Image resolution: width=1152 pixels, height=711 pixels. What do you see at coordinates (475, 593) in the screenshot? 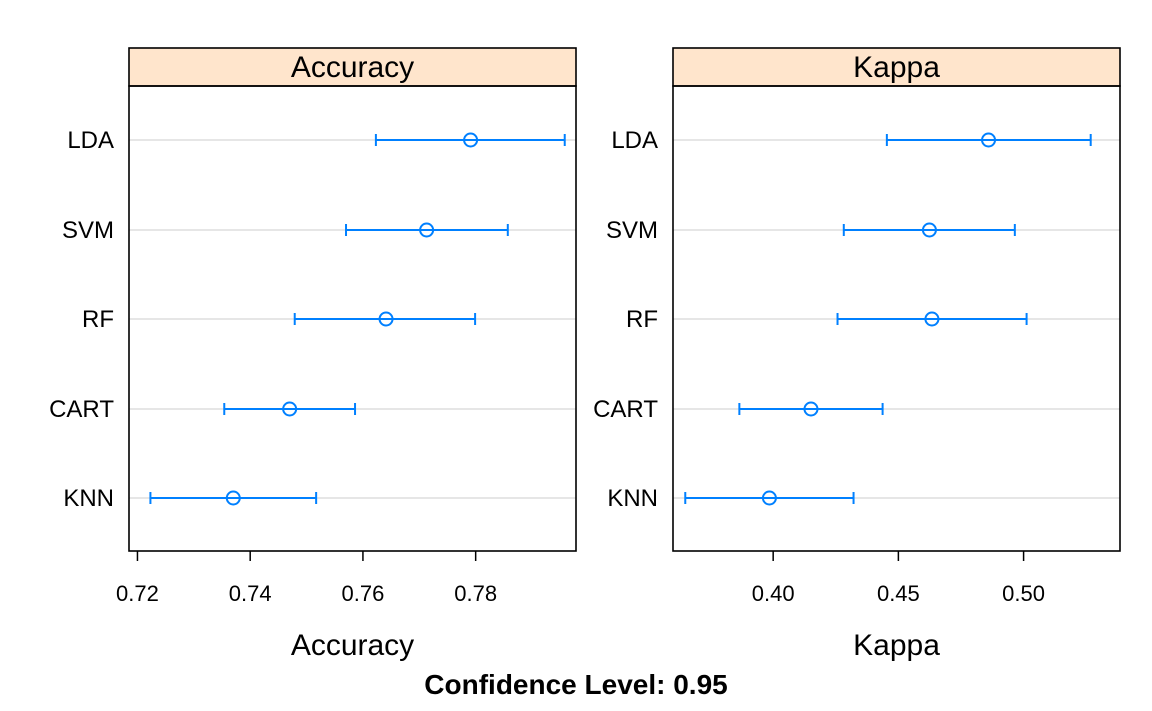
I see `x-tick-label: 0.78` at bounding box center [475, 593].